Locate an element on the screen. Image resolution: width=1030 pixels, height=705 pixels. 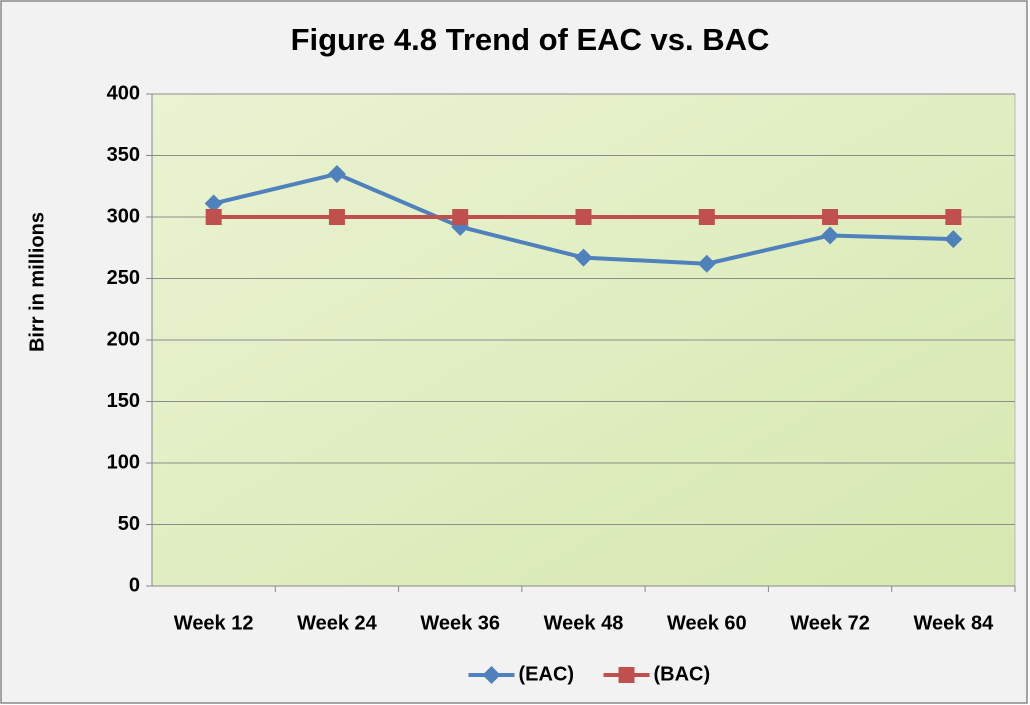
y-tick-label: 300 is located at coordinates (123, 216).